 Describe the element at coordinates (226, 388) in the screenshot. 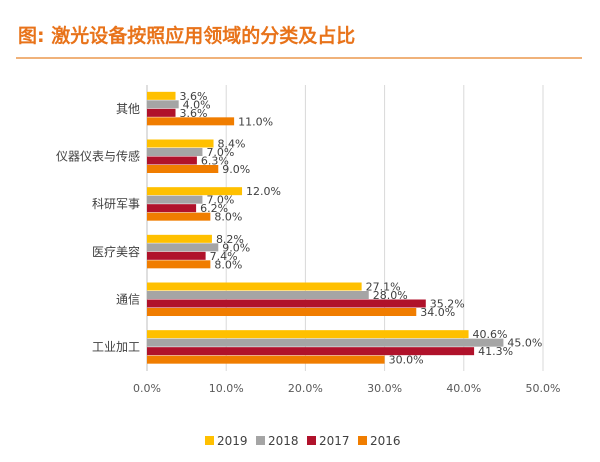

I see `x-tick-label: 10.0%` at that location.